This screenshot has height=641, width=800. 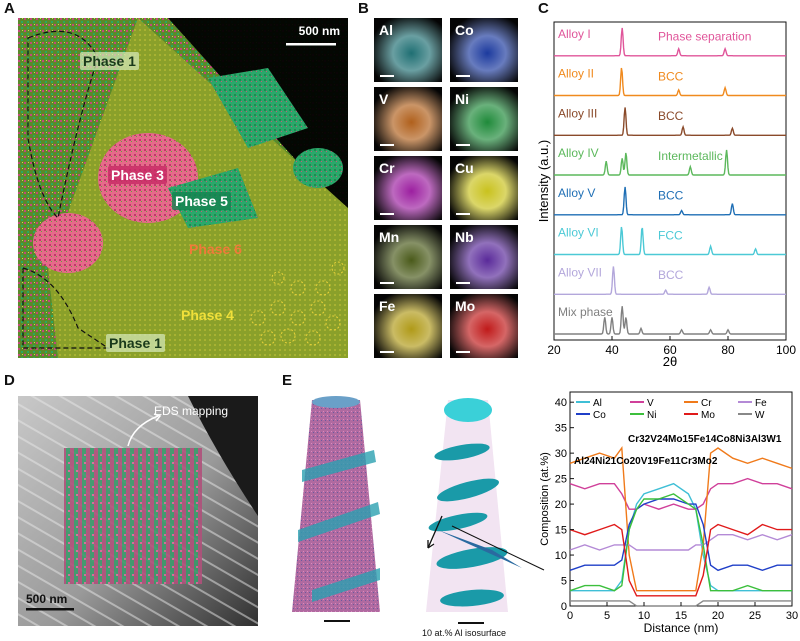 I want to click on xrd-series-label: Alloy III, so click(x=577, y=113).